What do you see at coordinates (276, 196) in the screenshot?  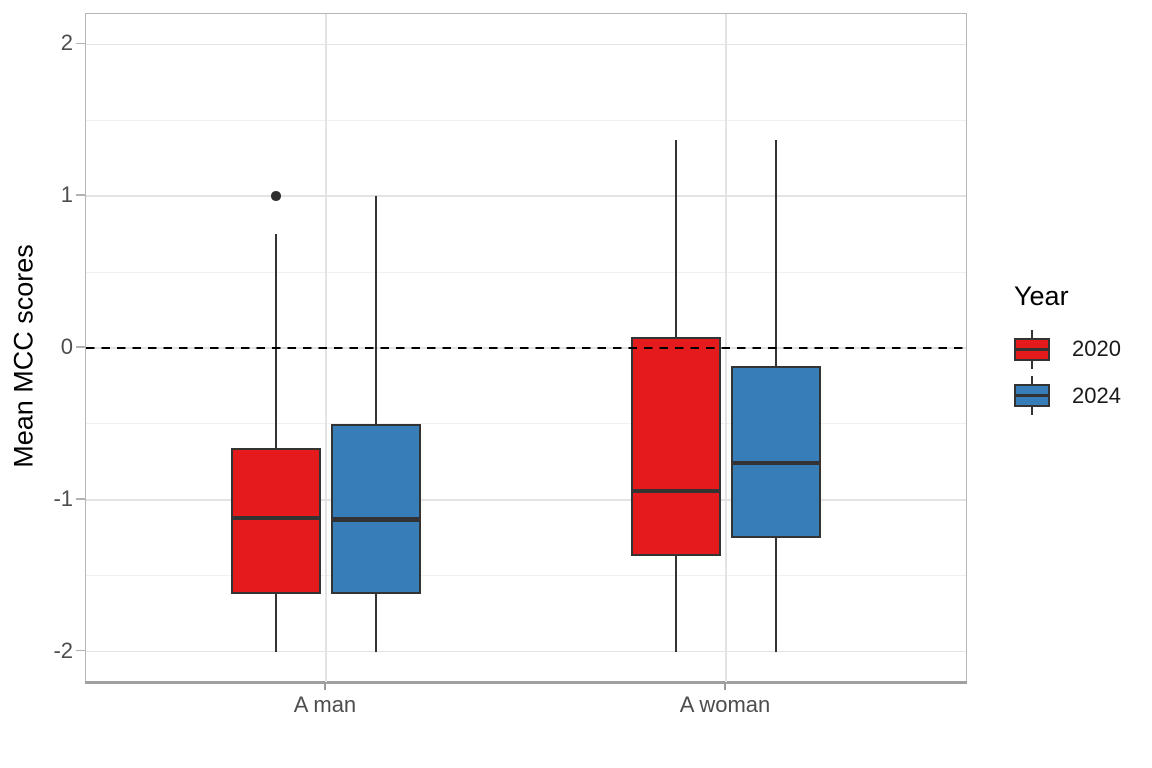 I see `outlier-point` at bounding box center [276, 196].